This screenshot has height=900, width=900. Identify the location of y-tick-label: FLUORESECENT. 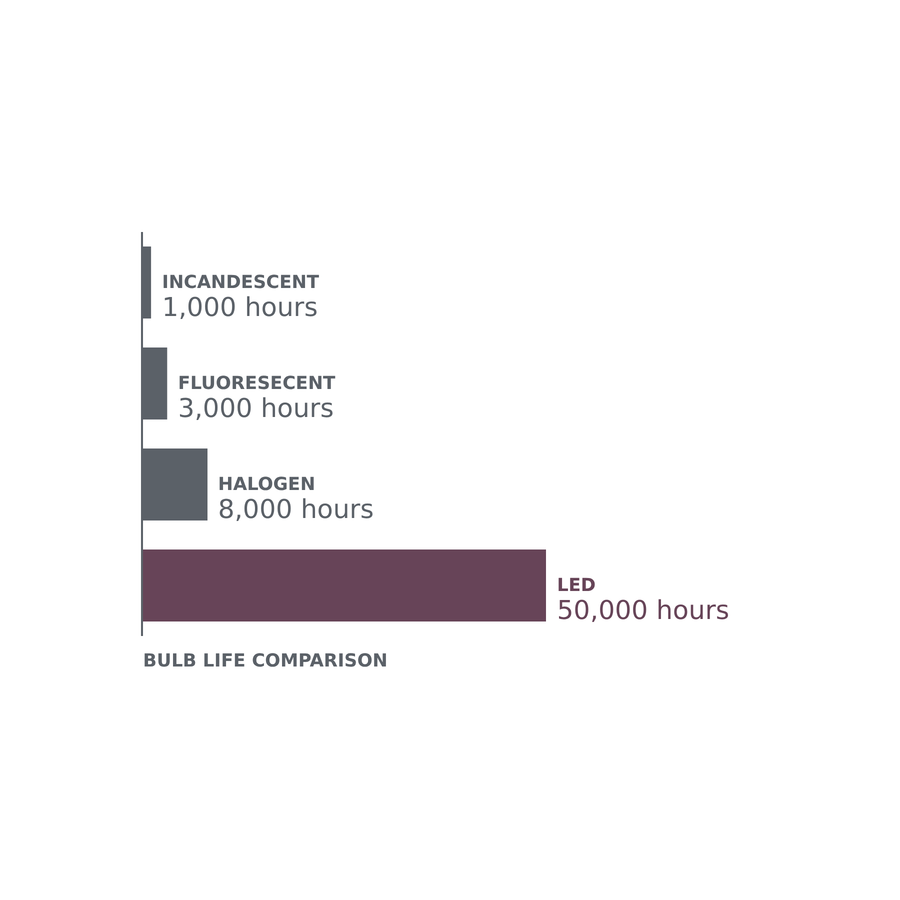
(257, 383).